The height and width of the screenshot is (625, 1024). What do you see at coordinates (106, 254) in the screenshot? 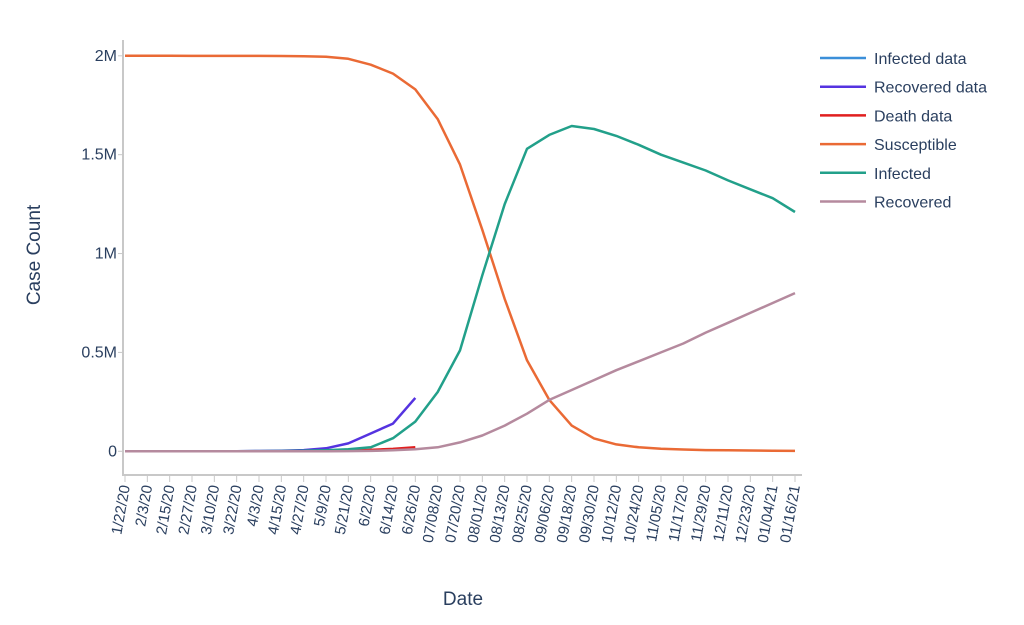
I see `y-tick-label: 1M` at bounding box center [106, 254].